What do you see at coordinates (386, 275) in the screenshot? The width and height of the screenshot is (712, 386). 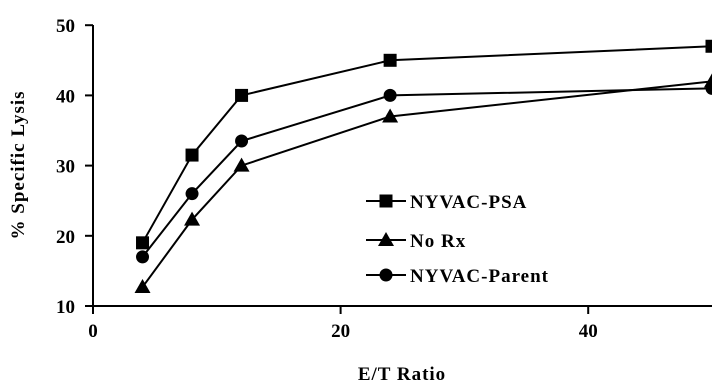 I see `legend-marker-nyvac-parent` at bounding box center [386, 275].